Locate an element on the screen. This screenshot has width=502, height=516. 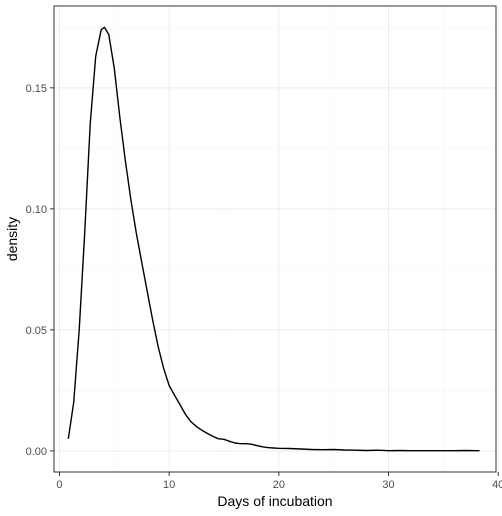
y-tick-label: 0.10 is located at coordinates (36, 210).